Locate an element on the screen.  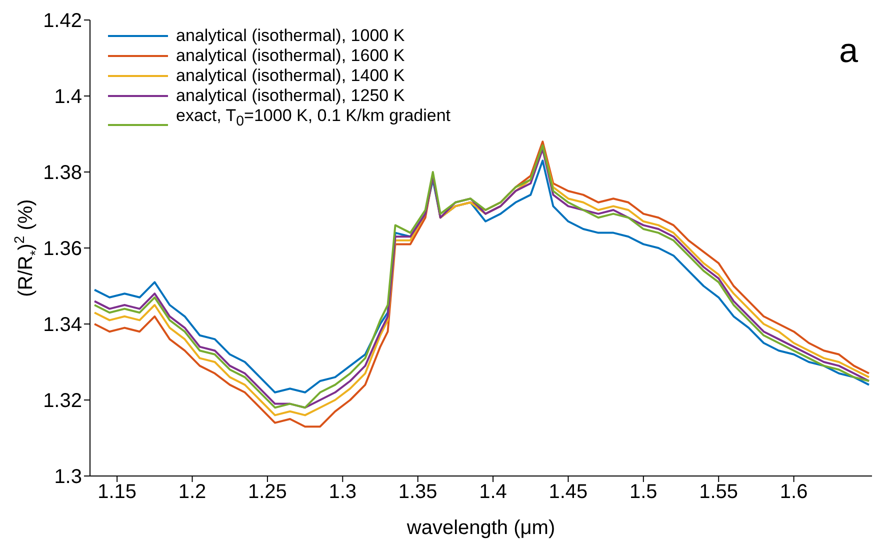
x-tick-label: 1.55 is located at coordinates (718, 492).